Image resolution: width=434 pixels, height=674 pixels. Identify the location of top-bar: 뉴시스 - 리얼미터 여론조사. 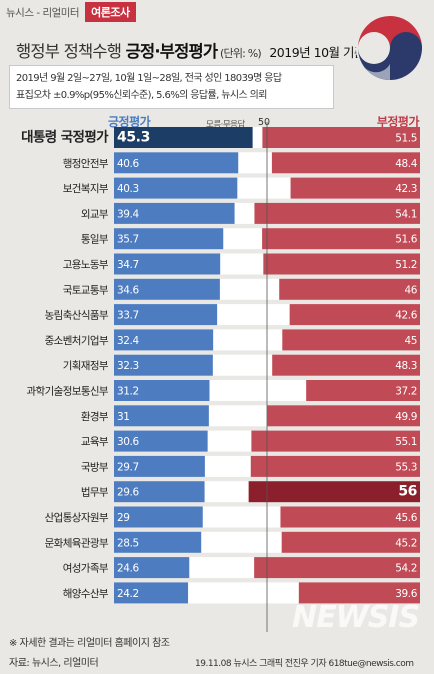
(68, 12).